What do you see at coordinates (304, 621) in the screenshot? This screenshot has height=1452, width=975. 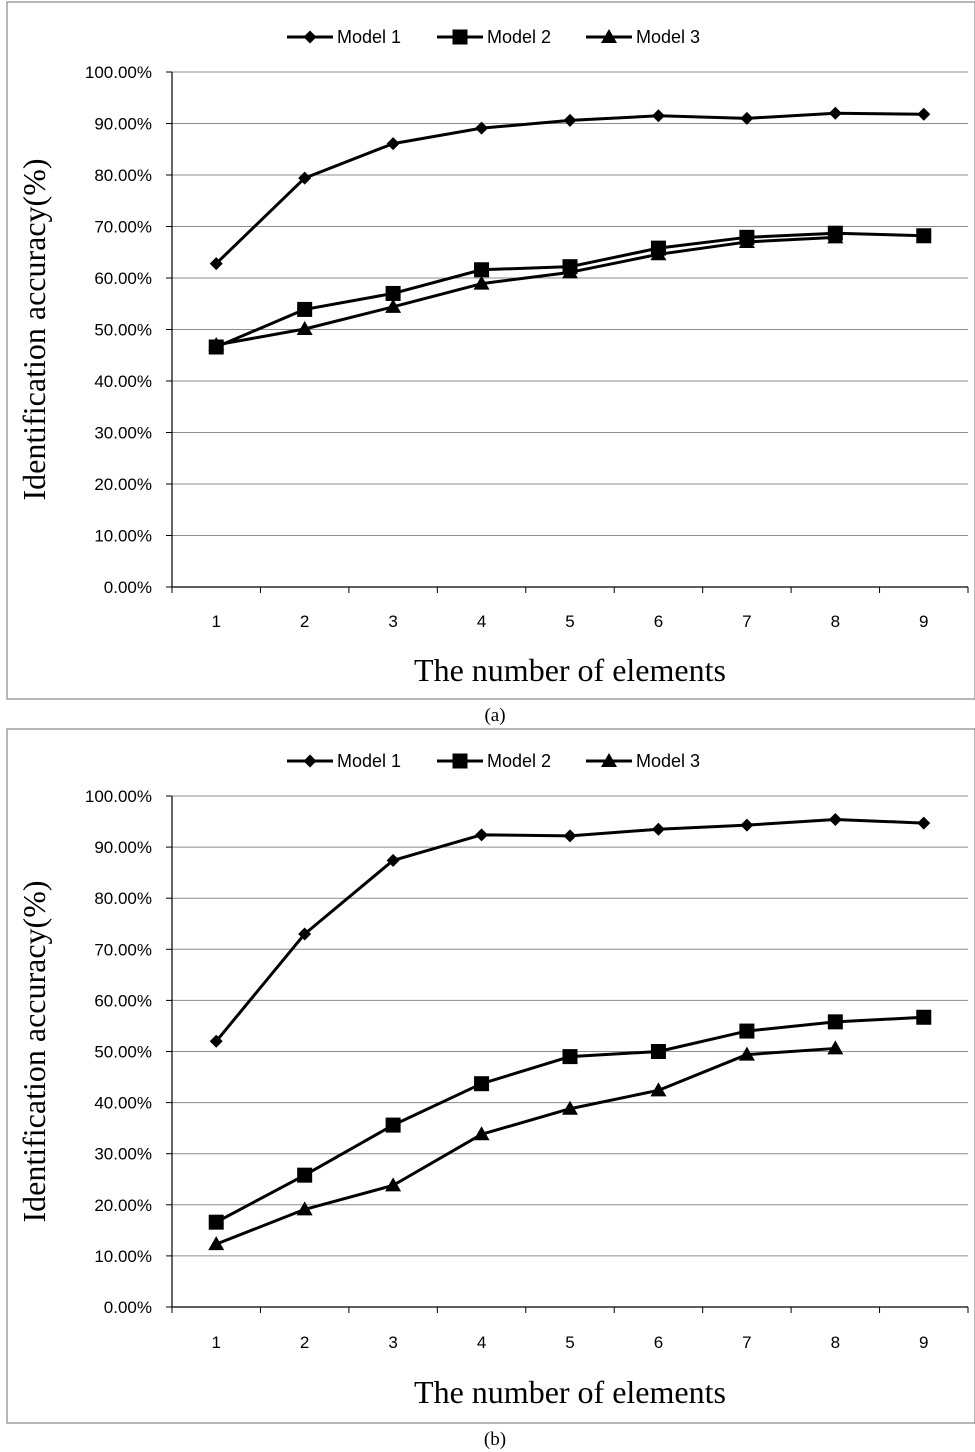 I see `chart-a-x-tick-label: 2` at bounding box center [304, 621].